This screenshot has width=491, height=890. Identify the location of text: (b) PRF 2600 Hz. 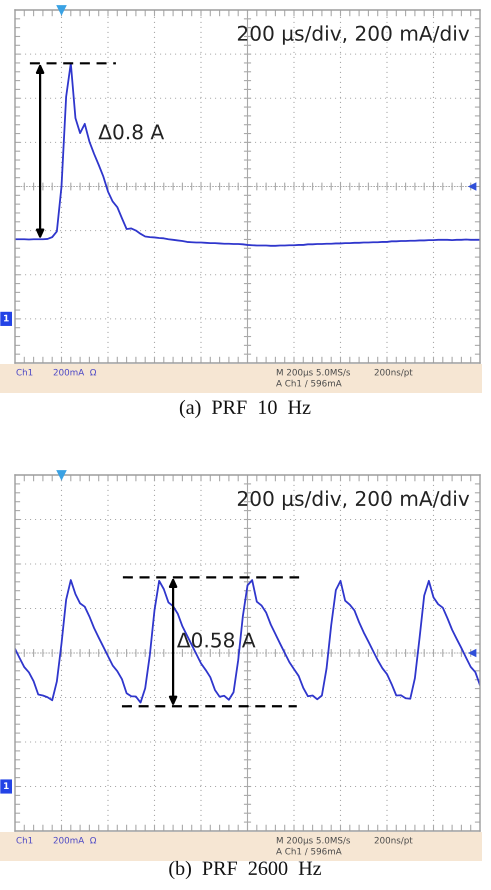
(245, 870).